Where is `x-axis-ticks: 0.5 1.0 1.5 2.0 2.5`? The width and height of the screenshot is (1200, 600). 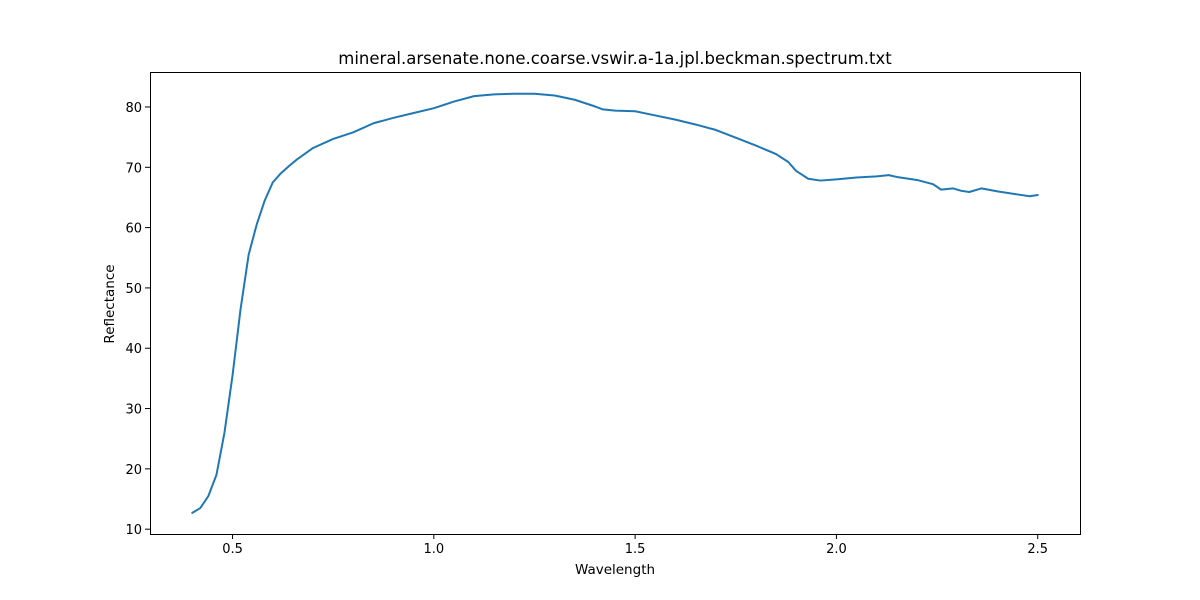 x-axis-ticks: 0.5 1.0 1.5 2.0 2.5 is located at coordinates (635, 545).